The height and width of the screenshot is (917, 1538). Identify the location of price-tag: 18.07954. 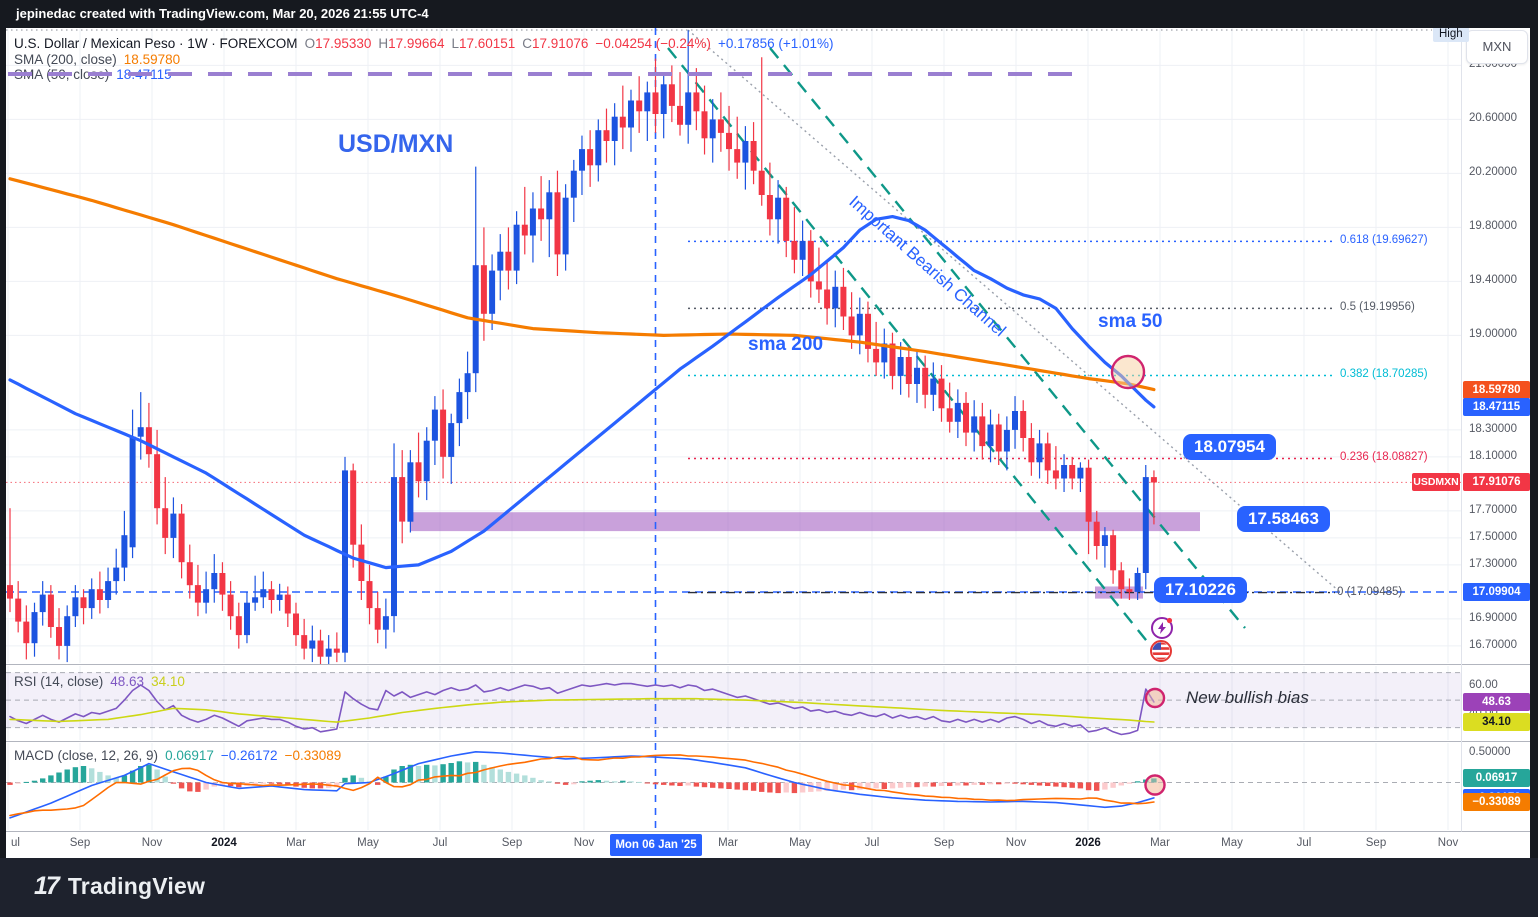
(1229, 447).